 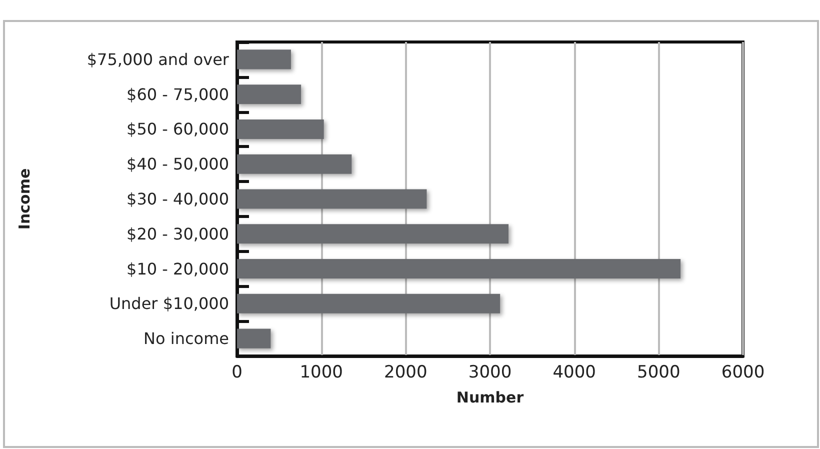 What do you see at coordinates (658, 372) in the screenshot?
I see `x-tick-label: 5000` at bounding box center [658, 372].